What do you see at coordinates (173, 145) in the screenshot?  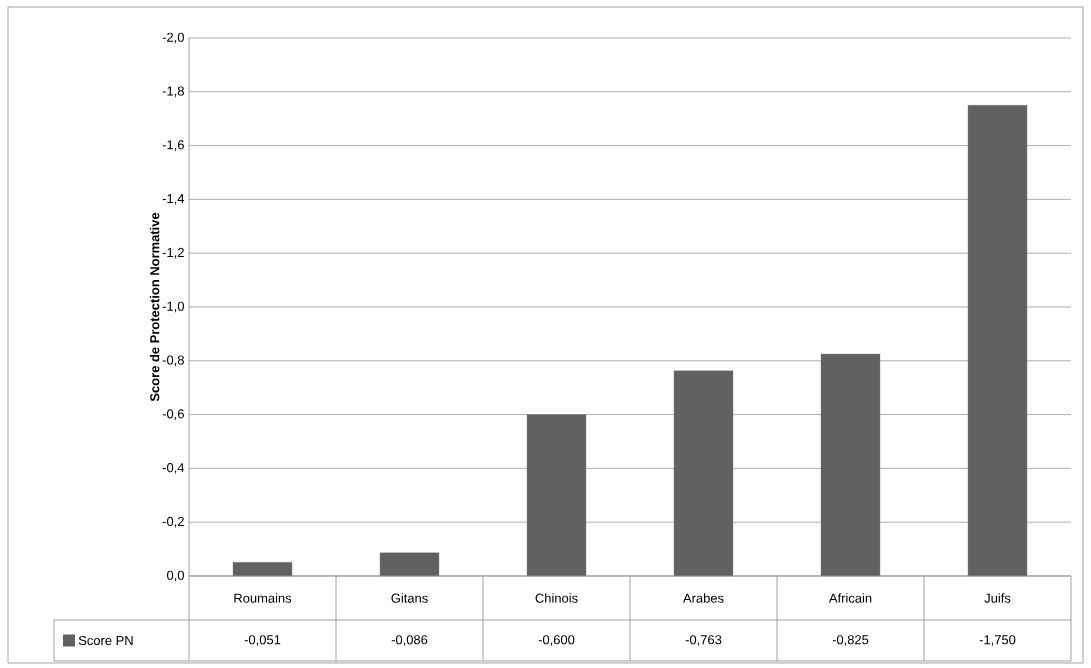 I see `y-tick-label: -1,6` at bounding box center [173, 145].